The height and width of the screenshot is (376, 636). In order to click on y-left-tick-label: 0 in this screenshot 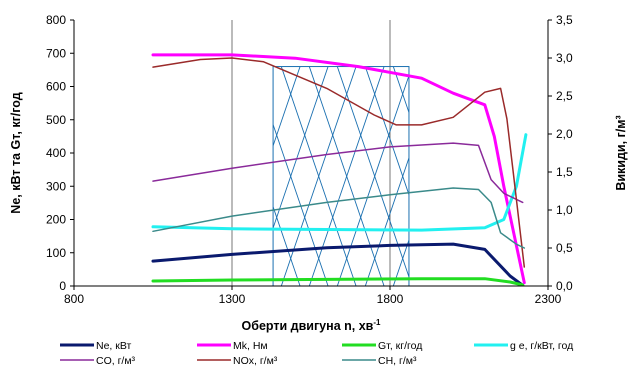, I will do `click(62, 286)`.